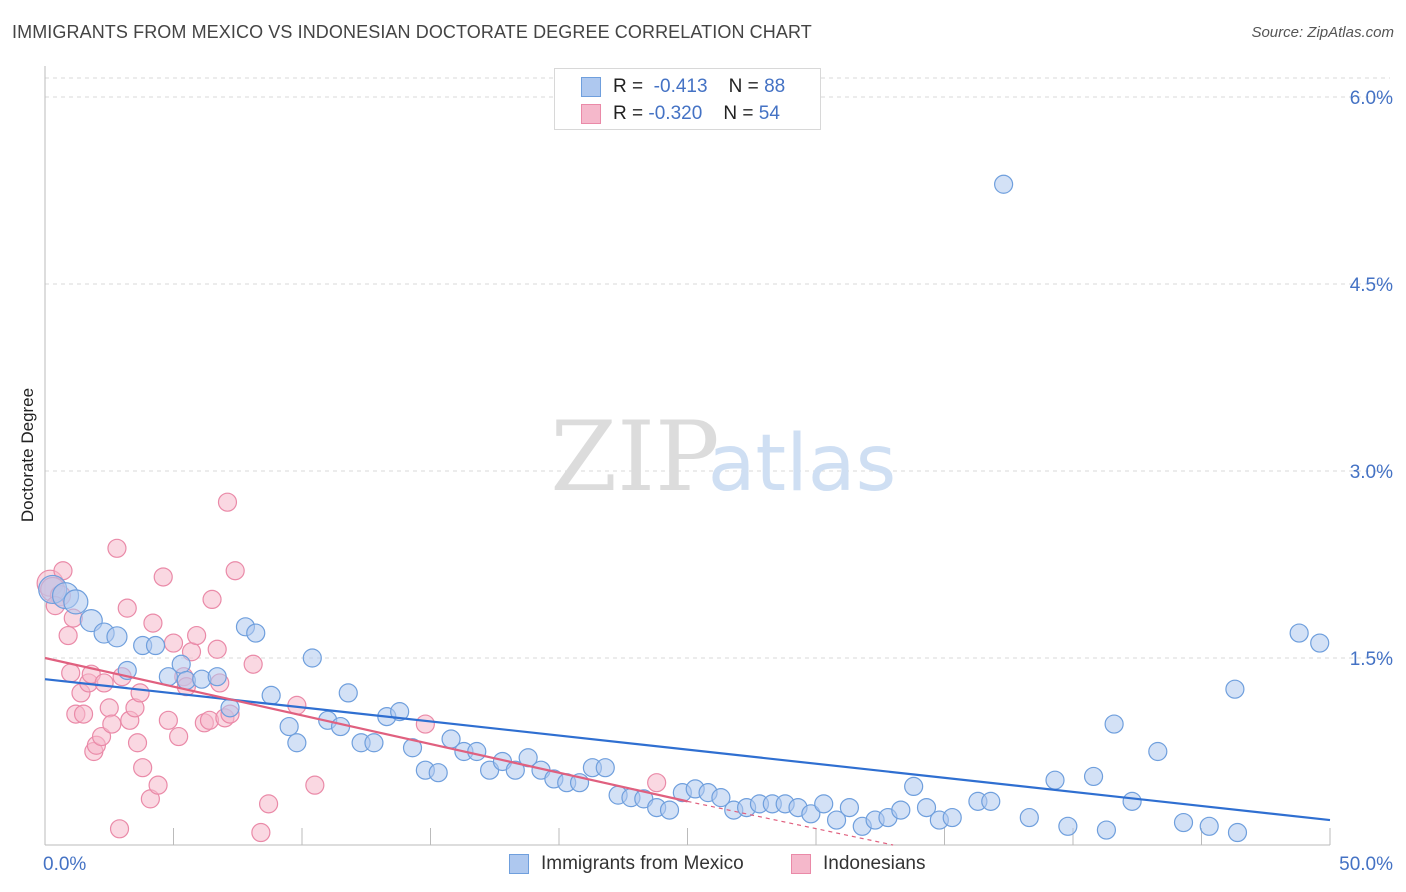 This screenshot has width=1406, height=892. I want to click on legend-row-mexico: R = -0.413 N = 88, so click(683, 87).